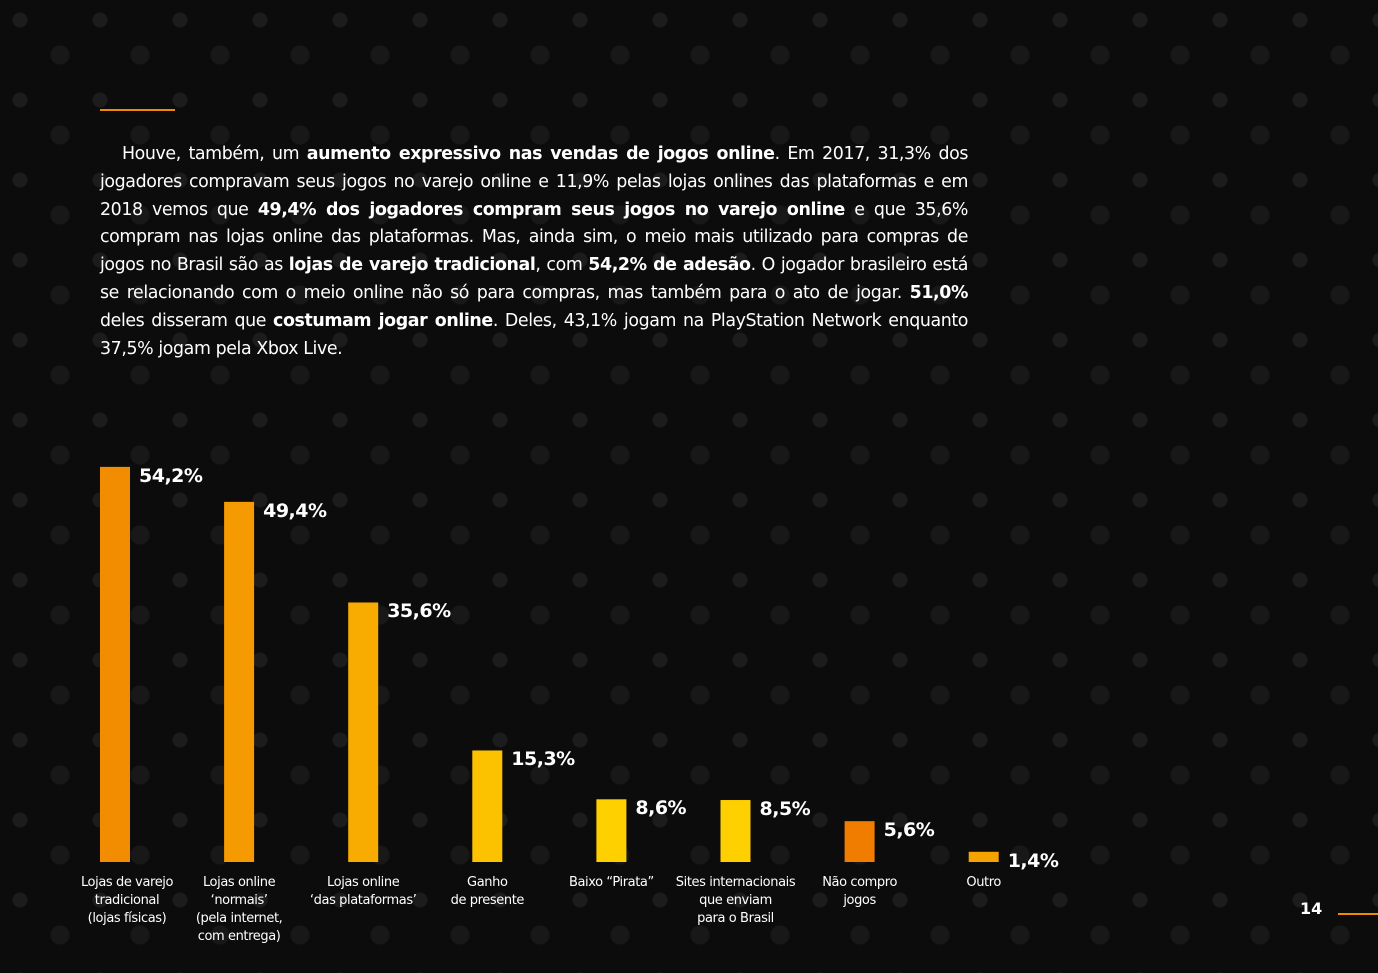  I want to click on text-run: , com, so click(562, 265).